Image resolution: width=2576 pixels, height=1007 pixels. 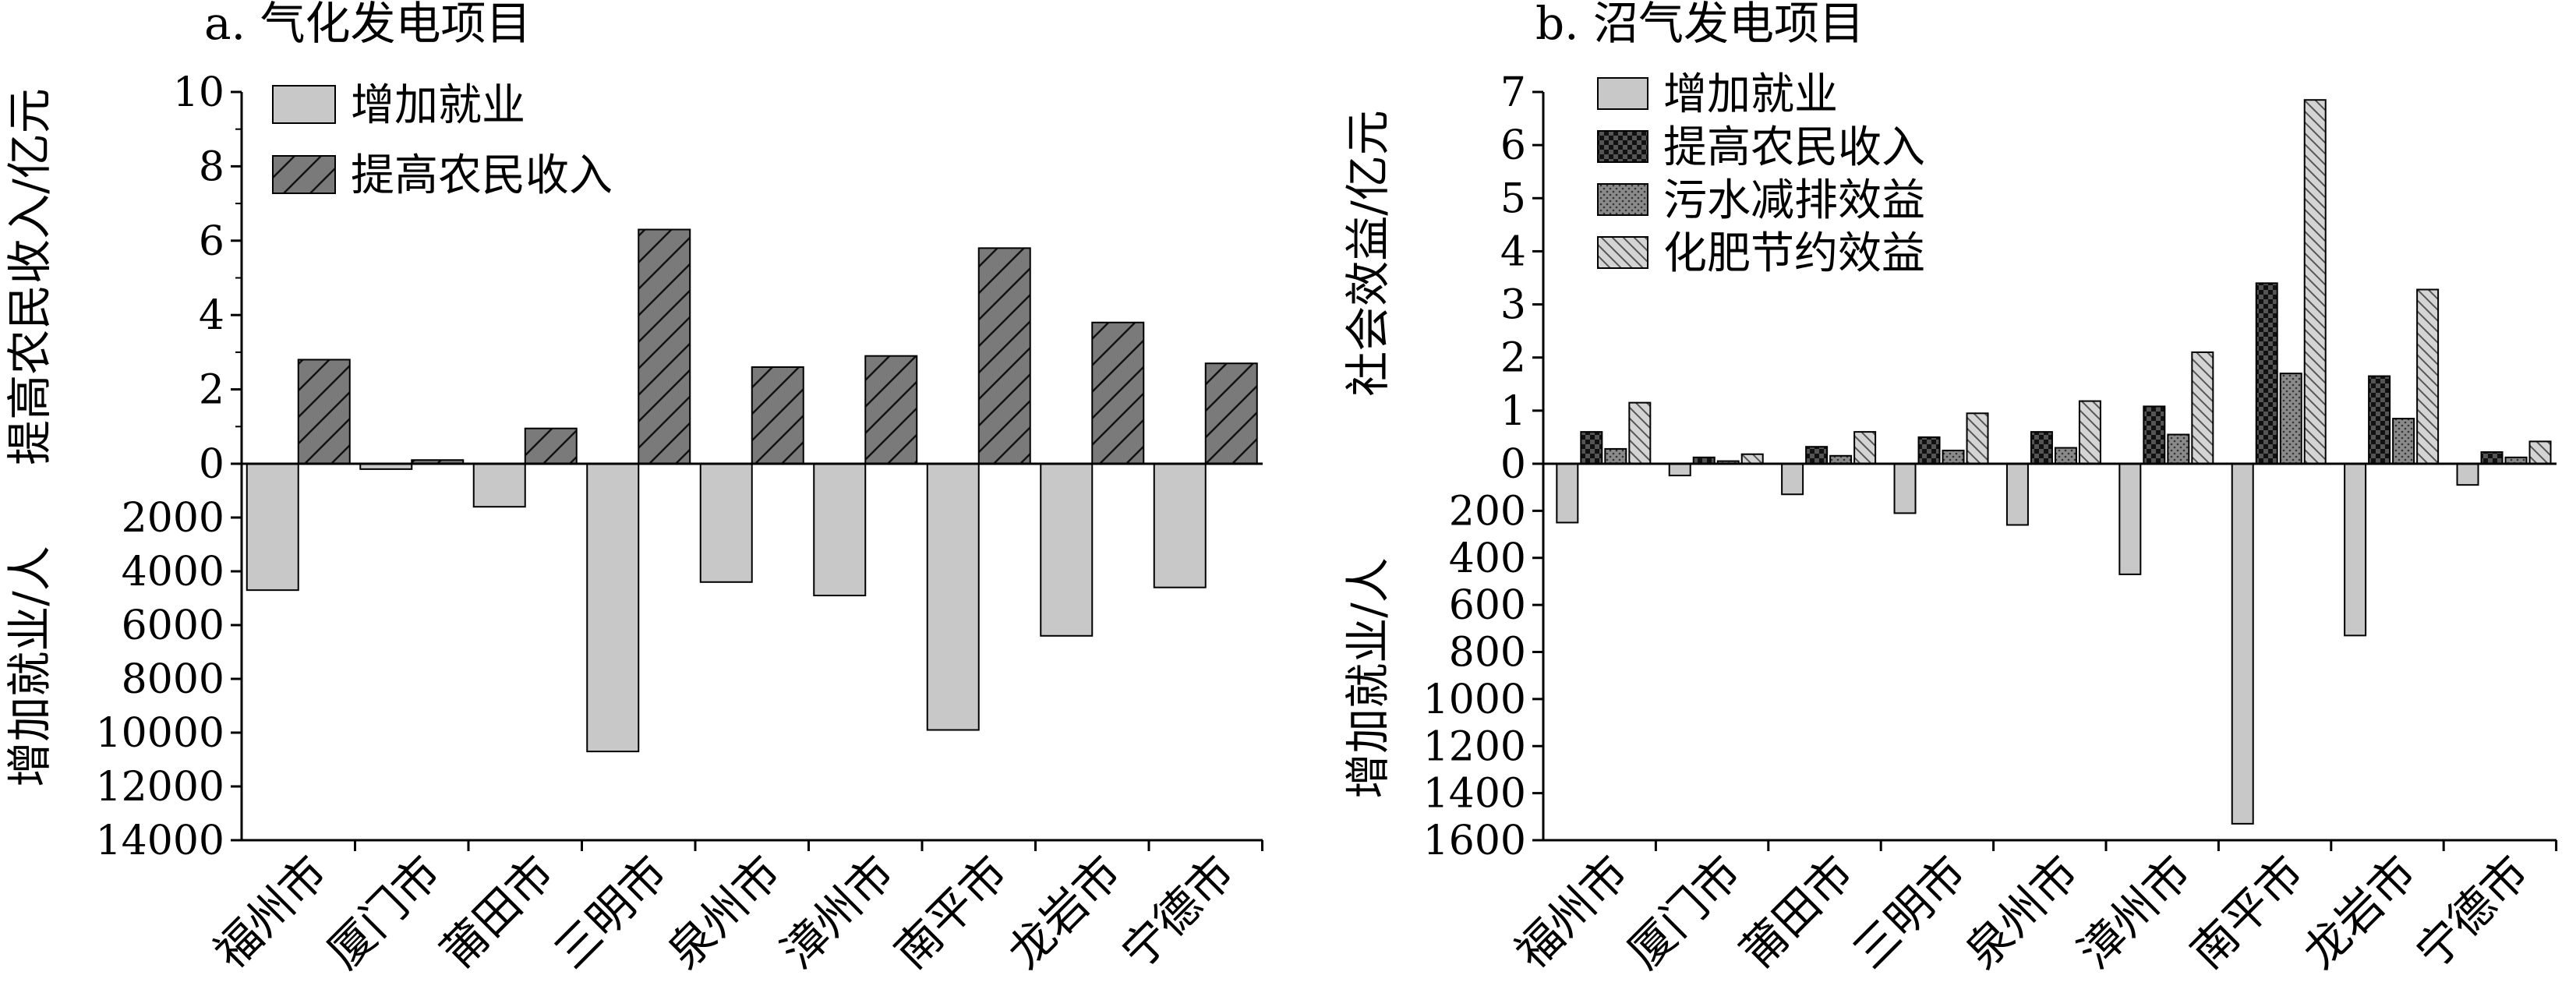 I want to click on lower-tick-label: 12000, so click(x=160, y=787).